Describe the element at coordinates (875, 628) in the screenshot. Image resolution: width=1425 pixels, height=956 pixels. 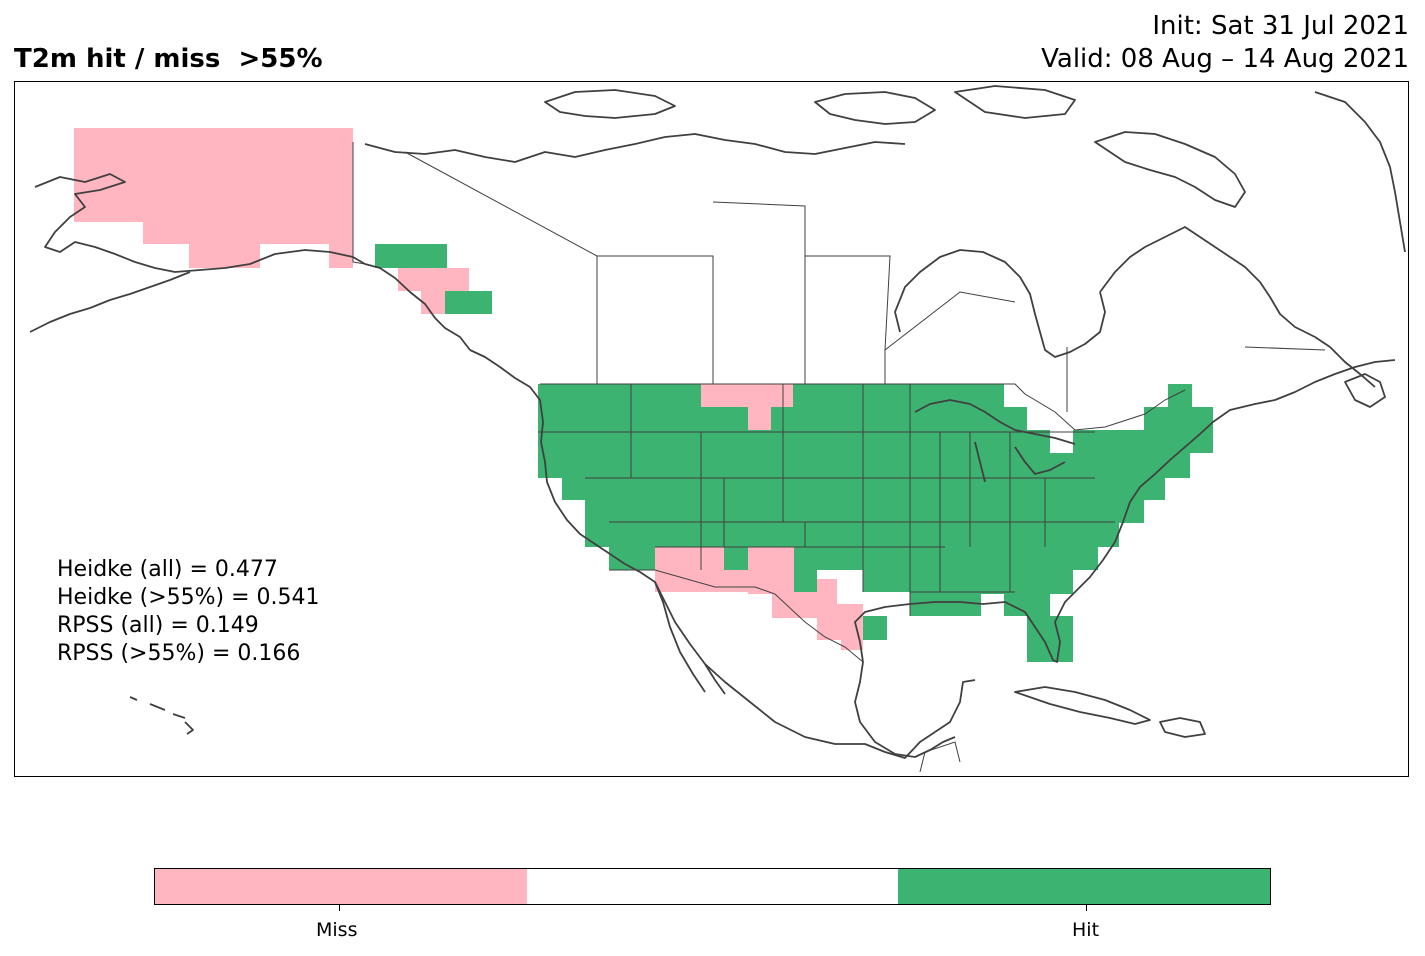
I see `hit-tx-coast` at that location.